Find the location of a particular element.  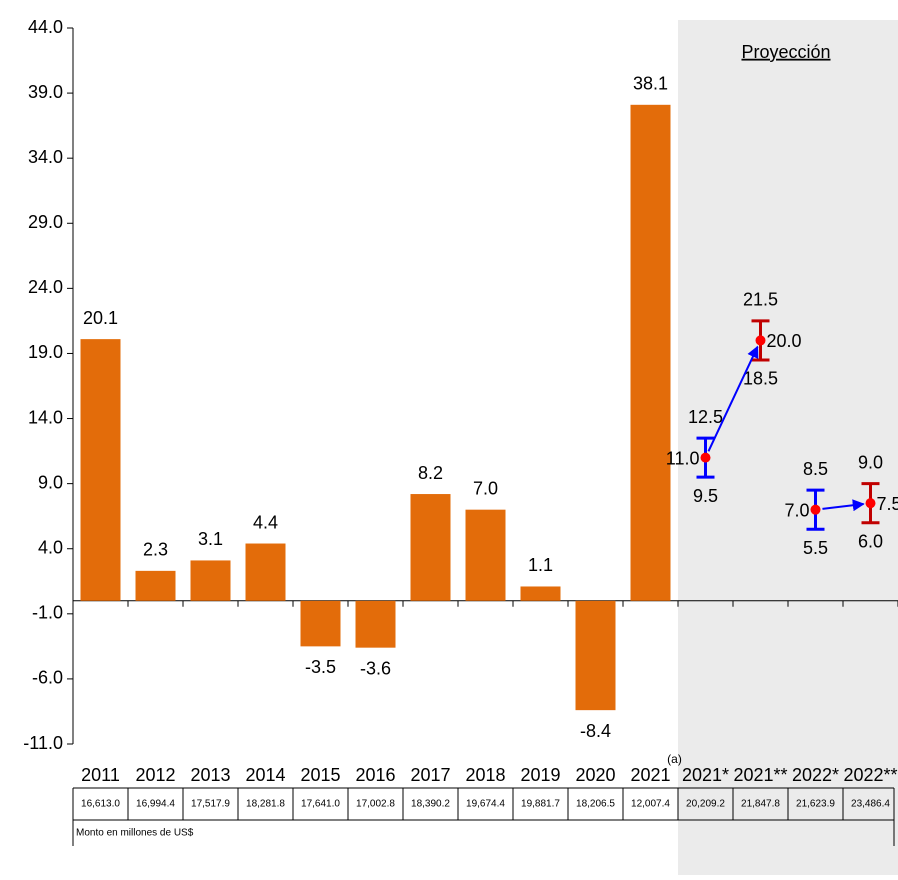

table-cell: 20,209.2 is located at coordinates (705, 804).